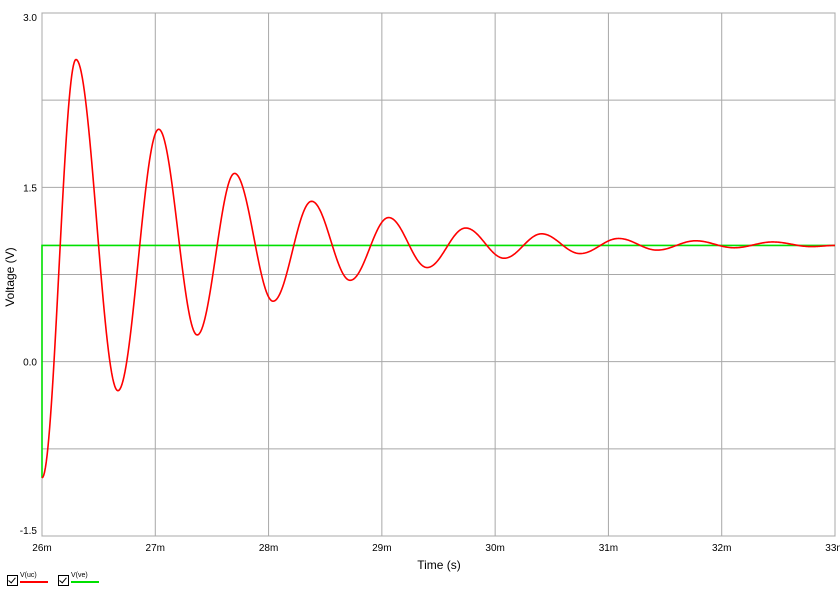 Image resolution: width=840 pixels, height=594 pixels. I want to click on x-tick-label: 27m, so click(155, 548).